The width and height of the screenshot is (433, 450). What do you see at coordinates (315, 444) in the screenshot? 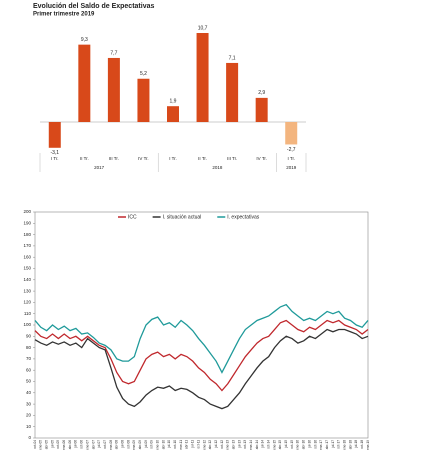
I see `x-tick-label: oct-16` at bounding box center [315, 444].